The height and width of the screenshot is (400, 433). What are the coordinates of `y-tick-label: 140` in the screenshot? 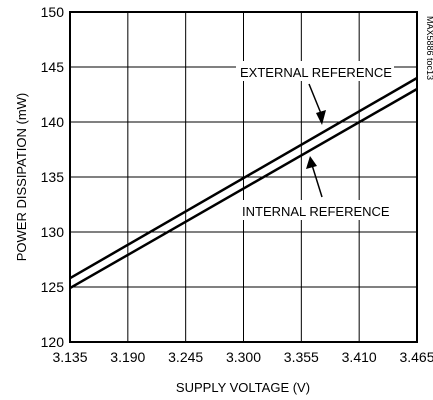 It's located at (53, 122).